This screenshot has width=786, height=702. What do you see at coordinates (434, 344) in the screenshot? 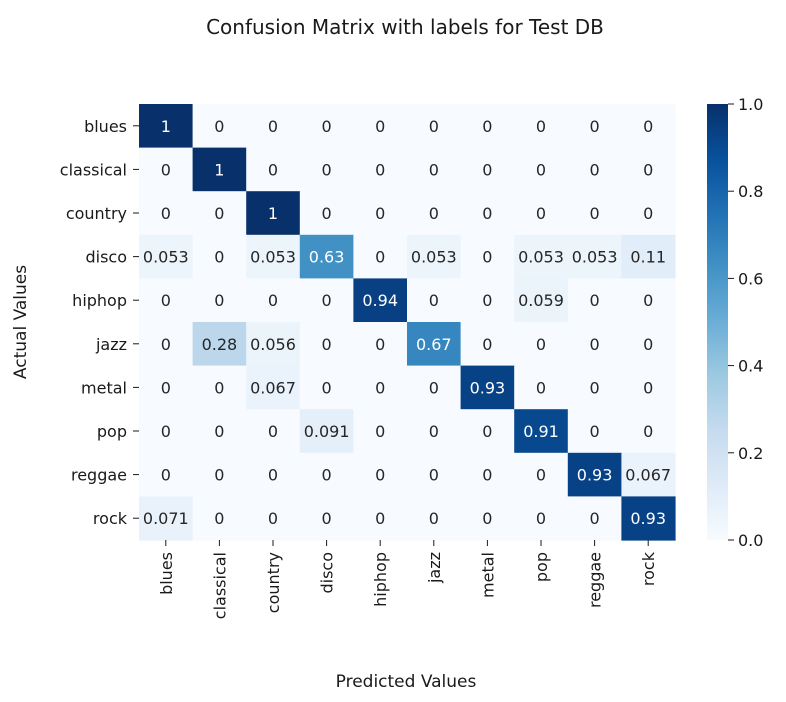
I see `cell-value-label: 0.67` at bounding box center [434, 344].